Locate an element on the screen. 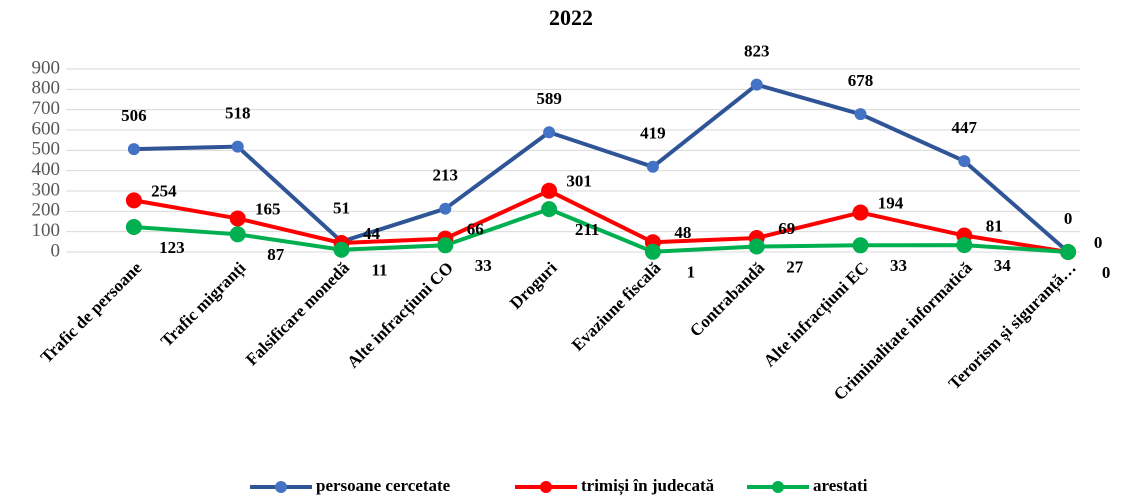 Image resolution: width=1121 pixels, height=497 pixels. data-label: 194 is located at coordinates (891, 202).